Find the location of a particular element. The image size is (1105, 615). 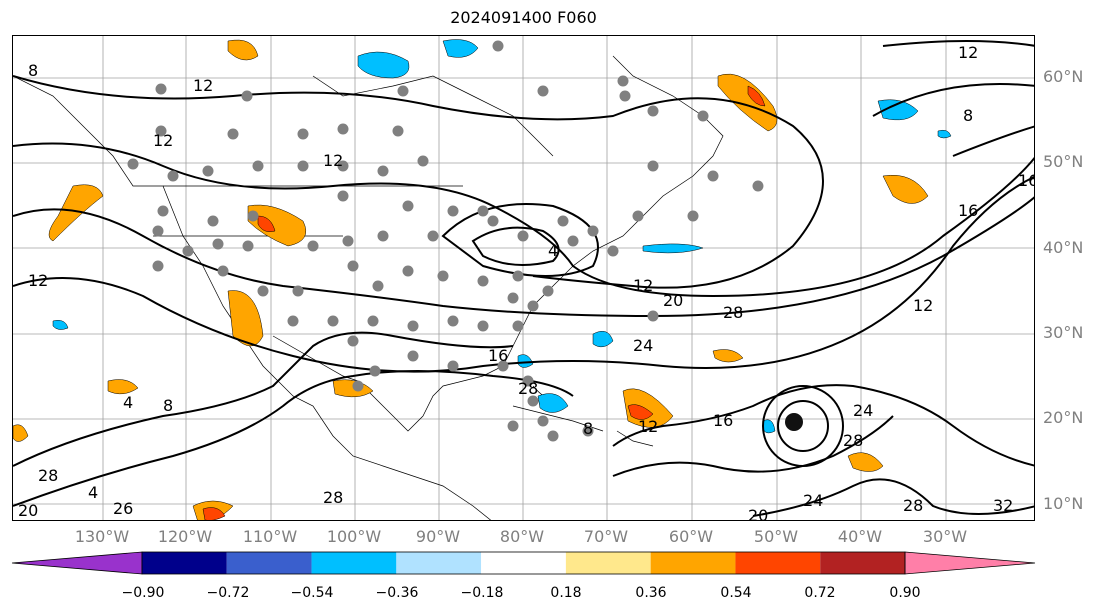

lon-label: 110°W is located at coordinates (270, 536).